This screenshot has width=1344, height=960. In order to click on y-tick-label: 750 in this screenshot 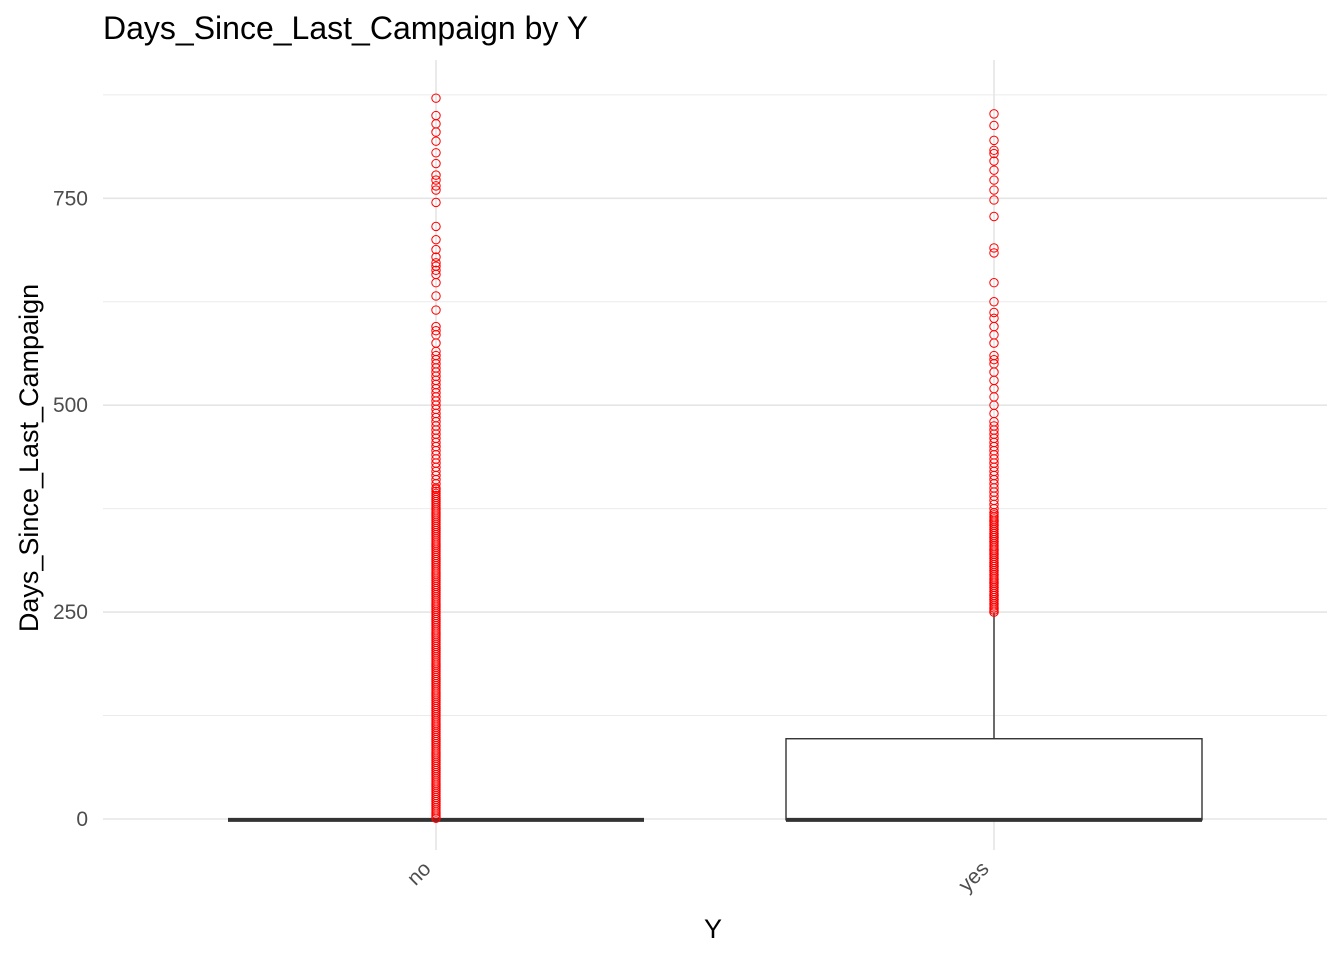, I will do `click(70, 198)`.